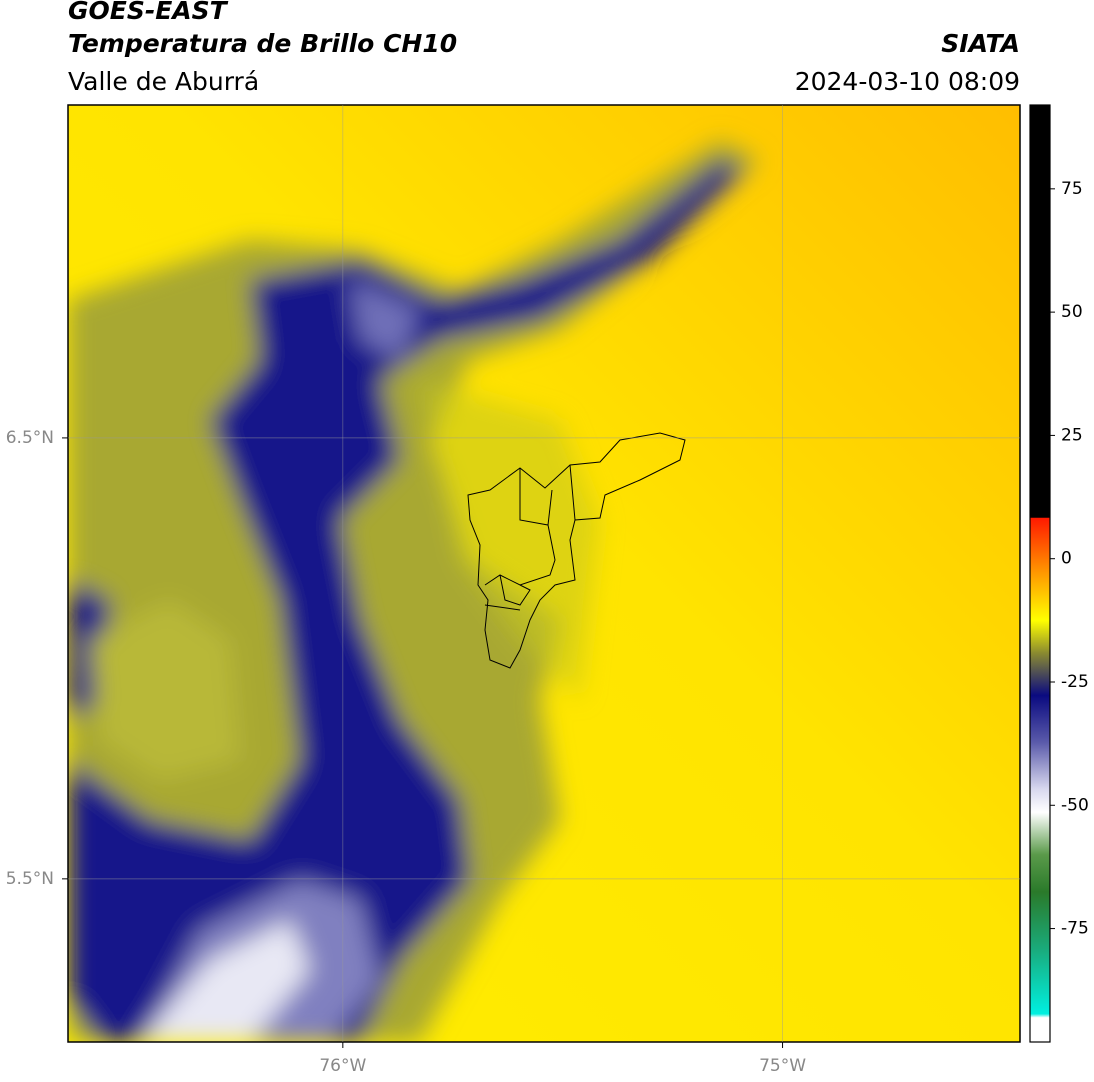  I want to click on colorbar-tick-label: -75, so click(1075, 929).